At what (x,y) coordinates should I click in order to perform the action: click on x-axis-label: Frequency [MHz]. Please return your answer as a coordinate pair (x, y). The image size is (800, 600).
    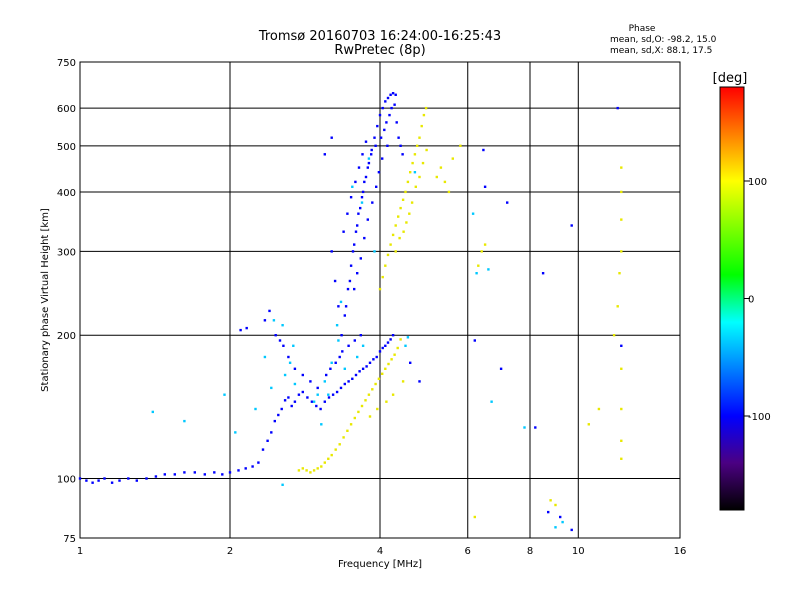
    Looking at the image, I should click on (380, 564).